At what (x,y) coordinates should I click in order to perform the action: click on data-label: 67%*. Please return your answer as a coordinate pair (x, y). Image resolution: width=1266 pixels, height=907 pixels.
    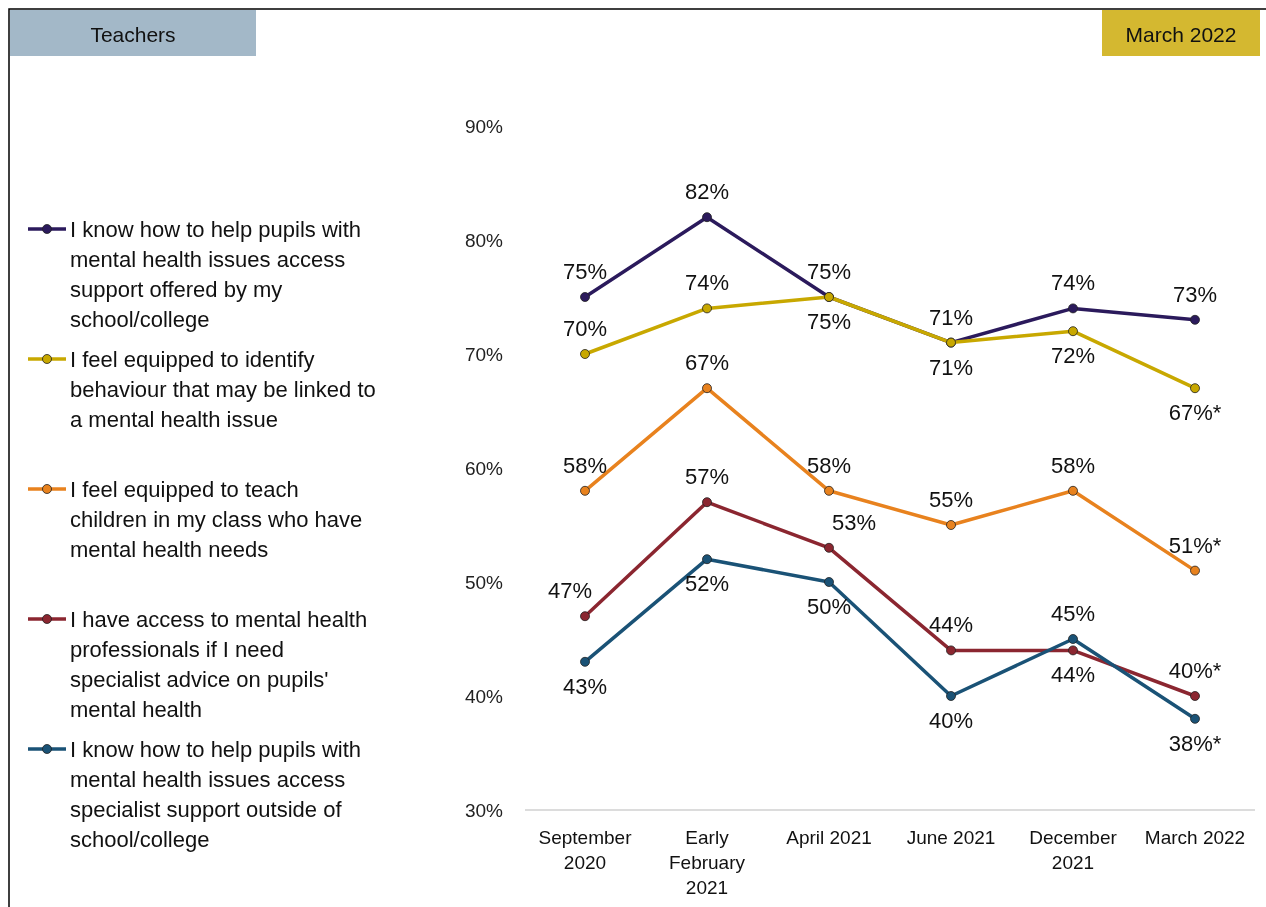
    Looking at the image, I should click on (1195, 413).